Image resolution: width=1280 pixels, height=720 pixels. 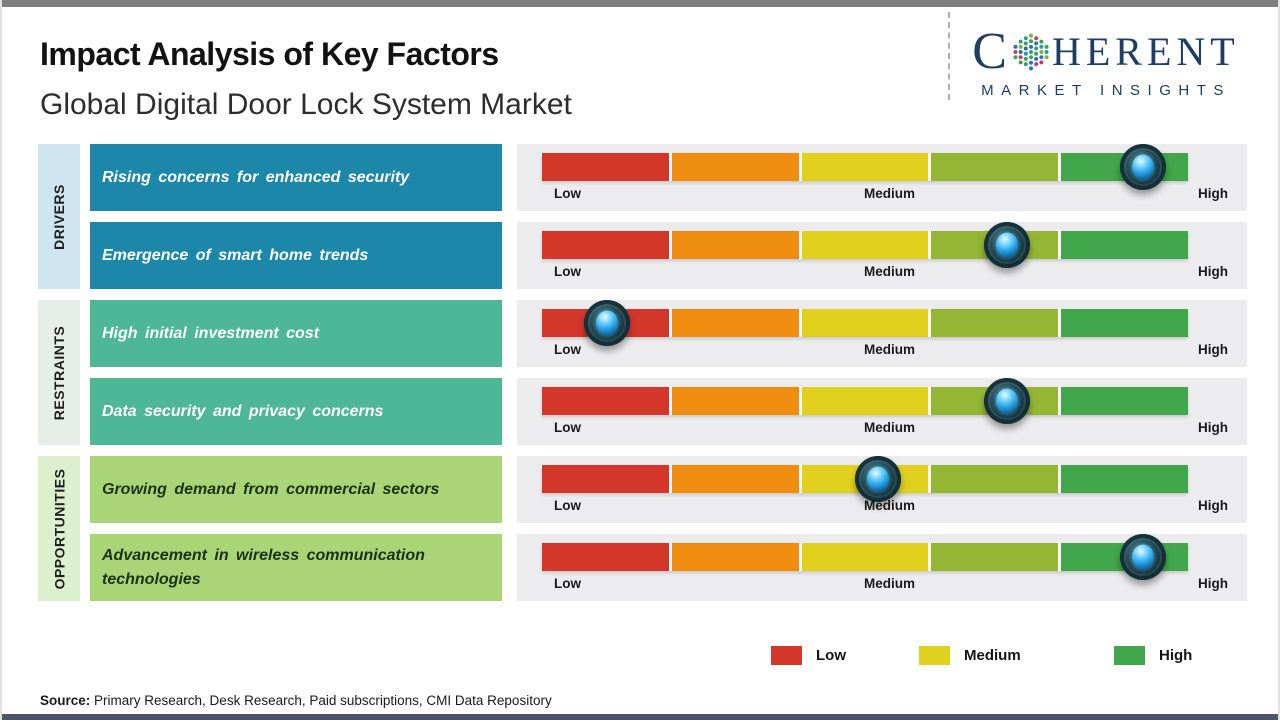 I want to click on legend-label-low: Low, so click(x=831, y=655).